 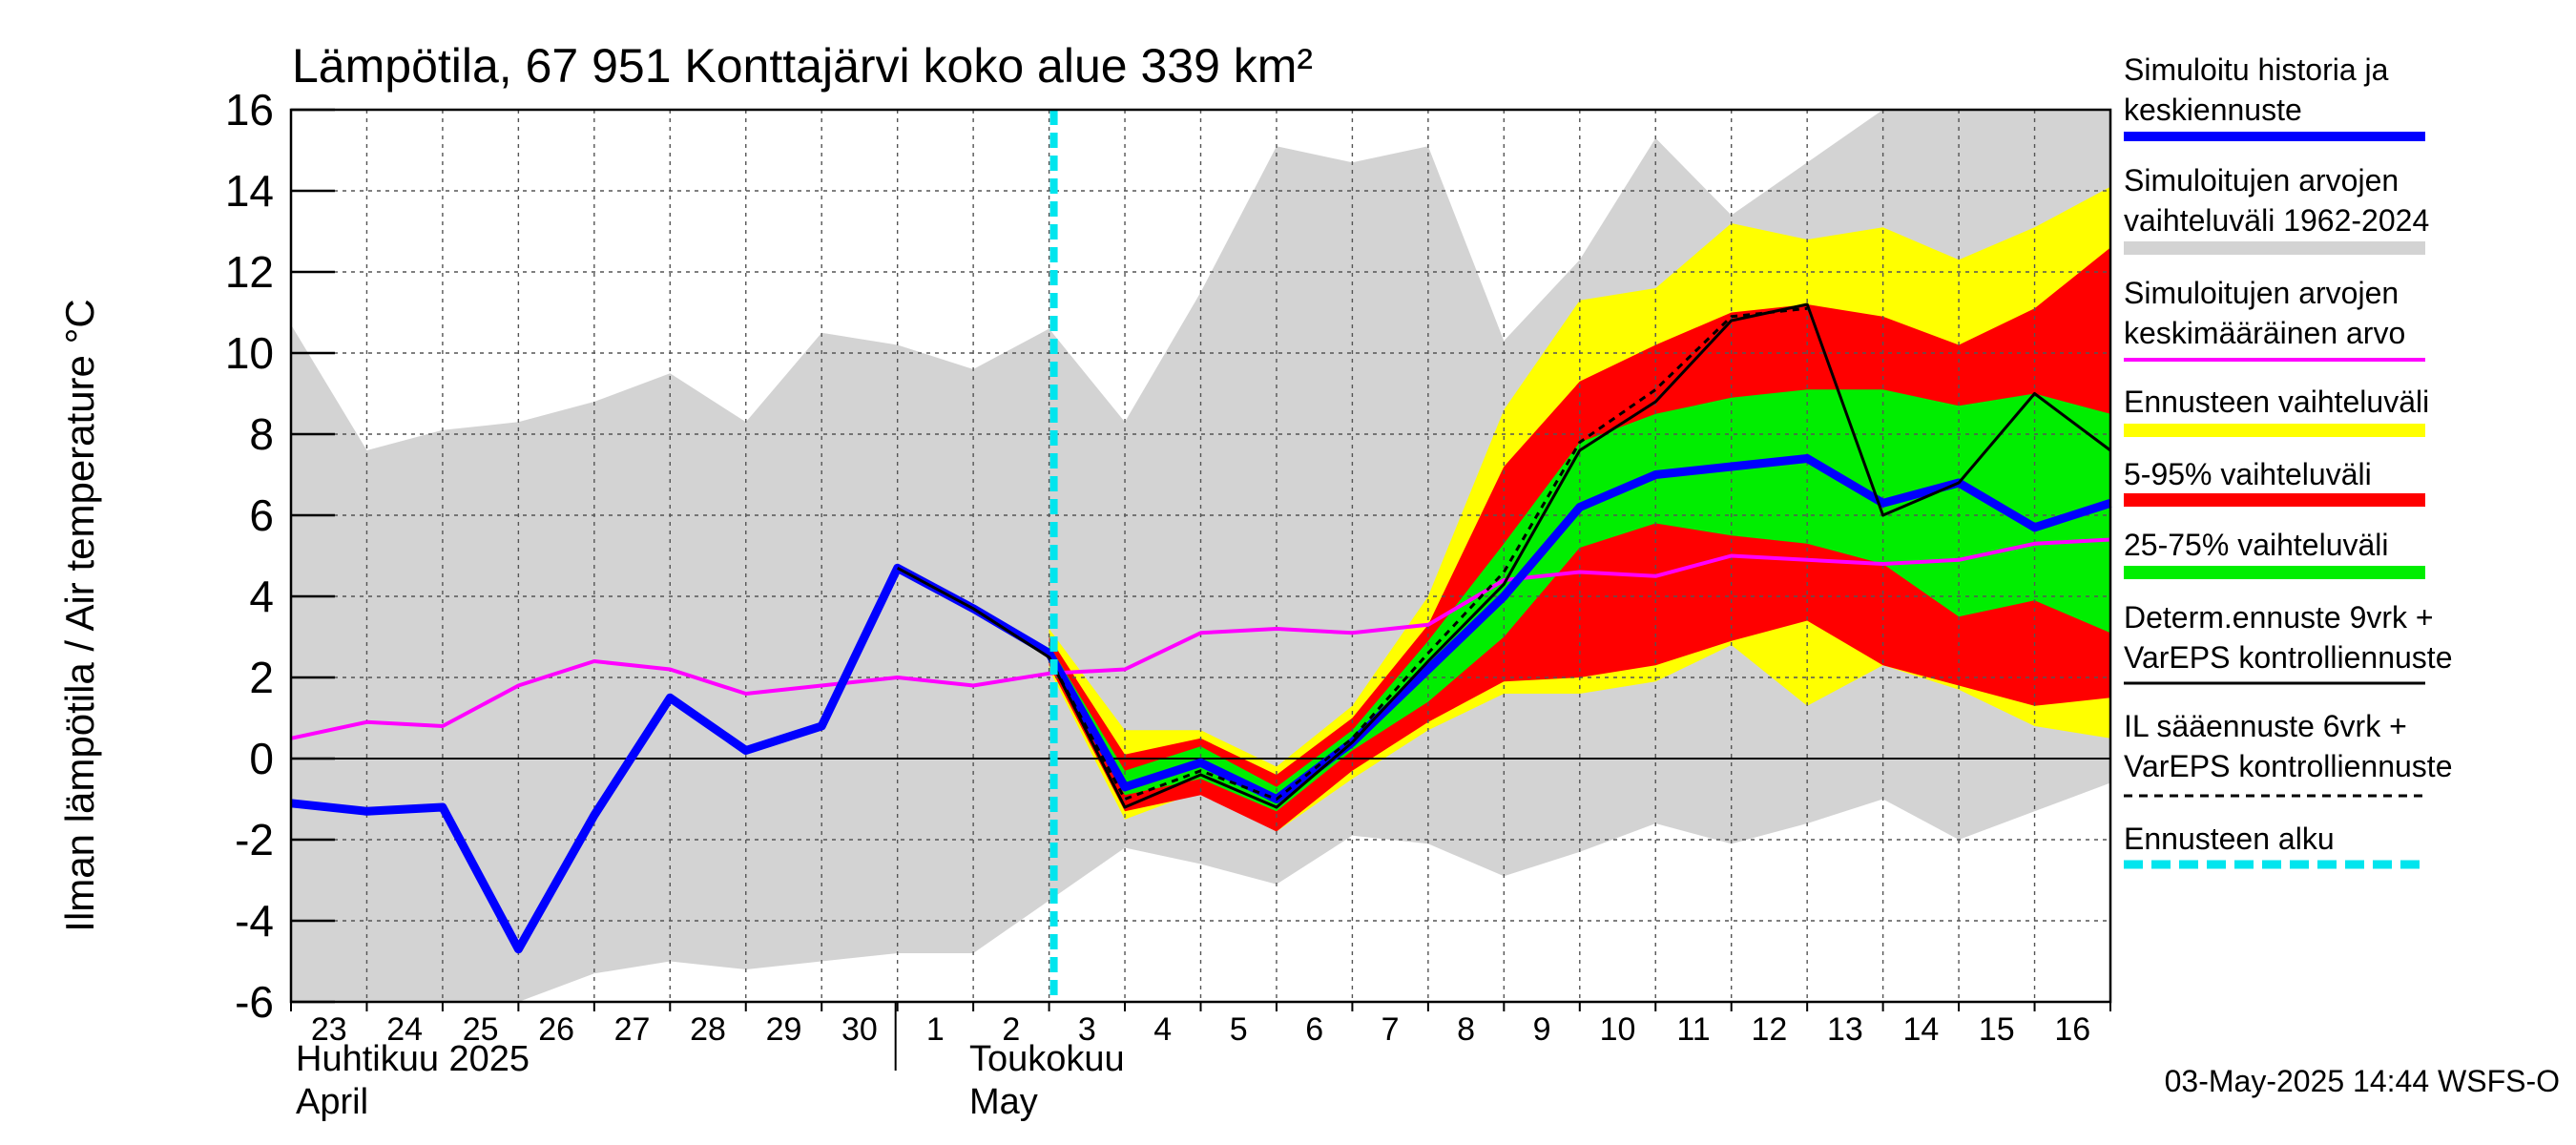 I want to click on y-tick-label: 4, so click(x=261, y=596).